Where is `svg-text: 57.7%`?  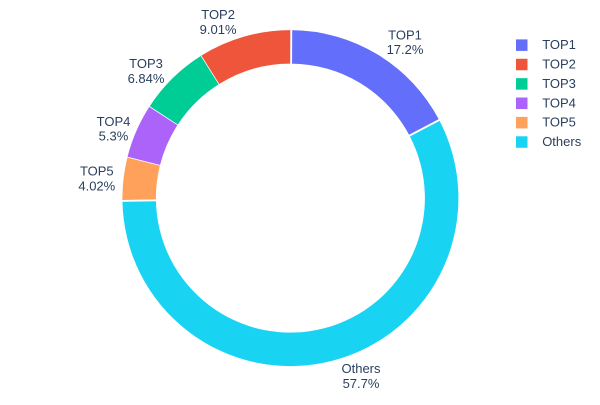 svg-text: 57.7% is located at coordinates (361, 383).